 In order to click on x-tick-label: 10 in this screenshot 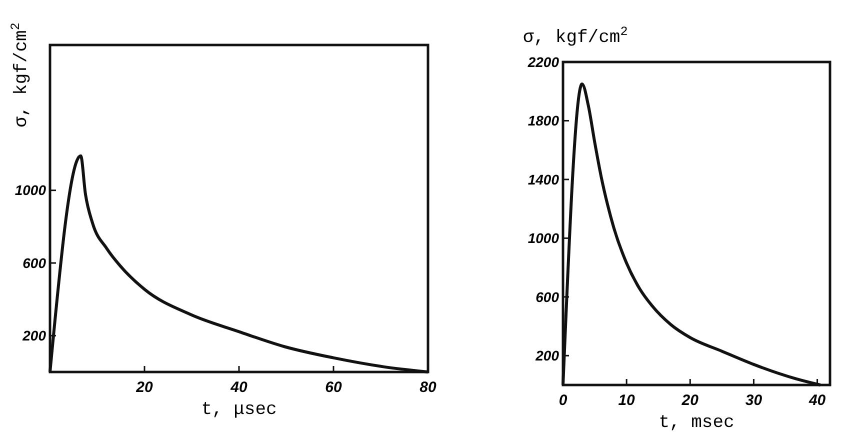, I will do `click(627, 400)`.